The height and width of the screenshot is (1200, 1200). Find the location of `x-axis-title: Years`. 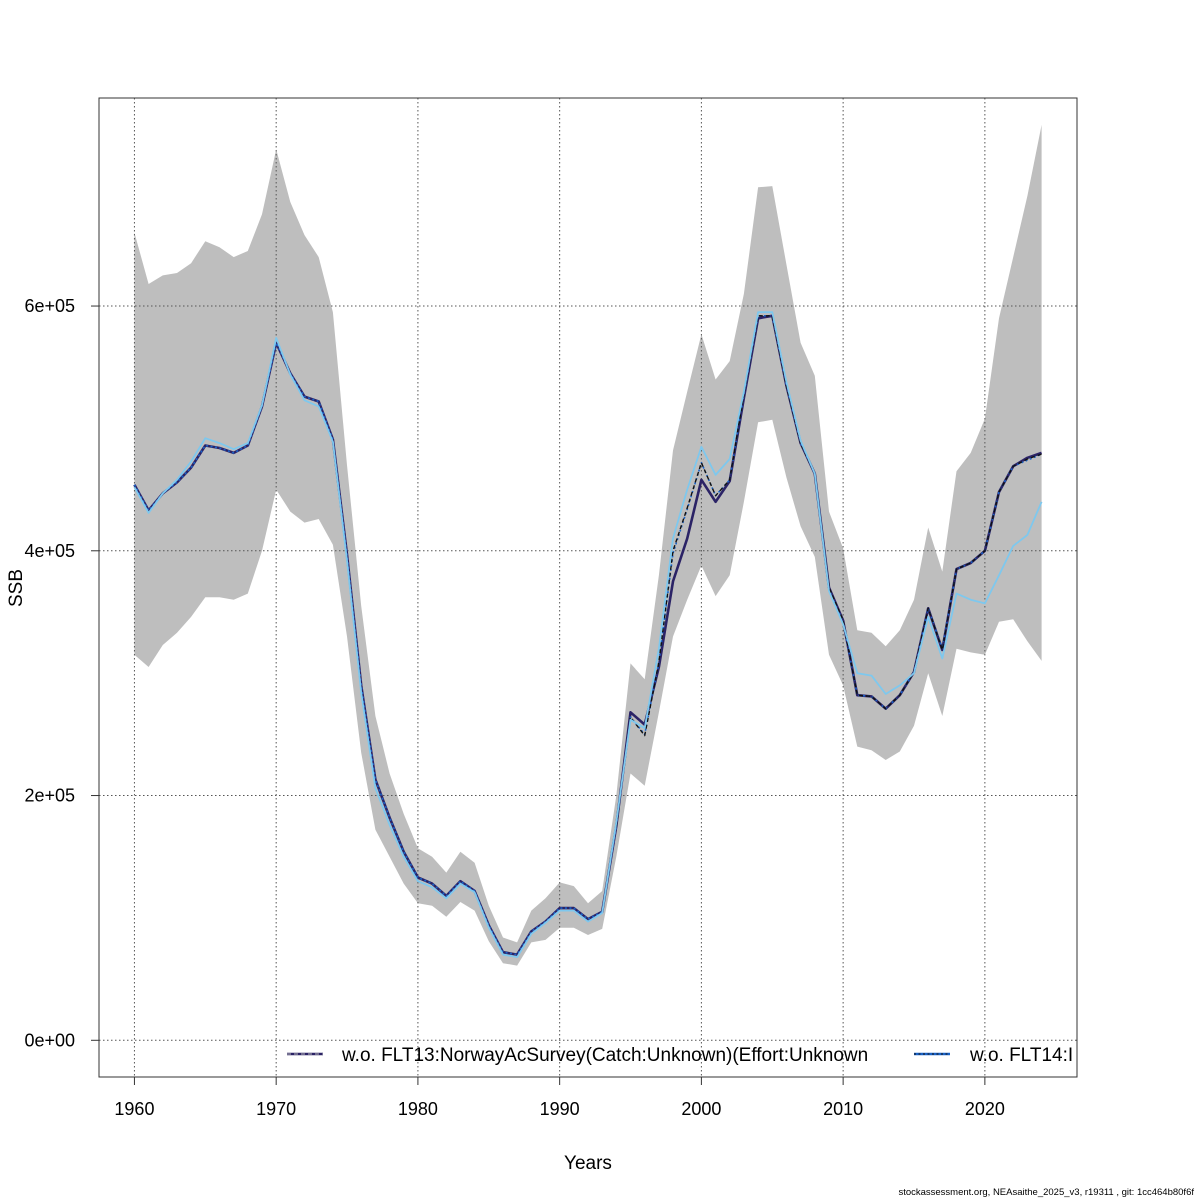

x-axis-title: Years is located at coordinates (588, 1163).